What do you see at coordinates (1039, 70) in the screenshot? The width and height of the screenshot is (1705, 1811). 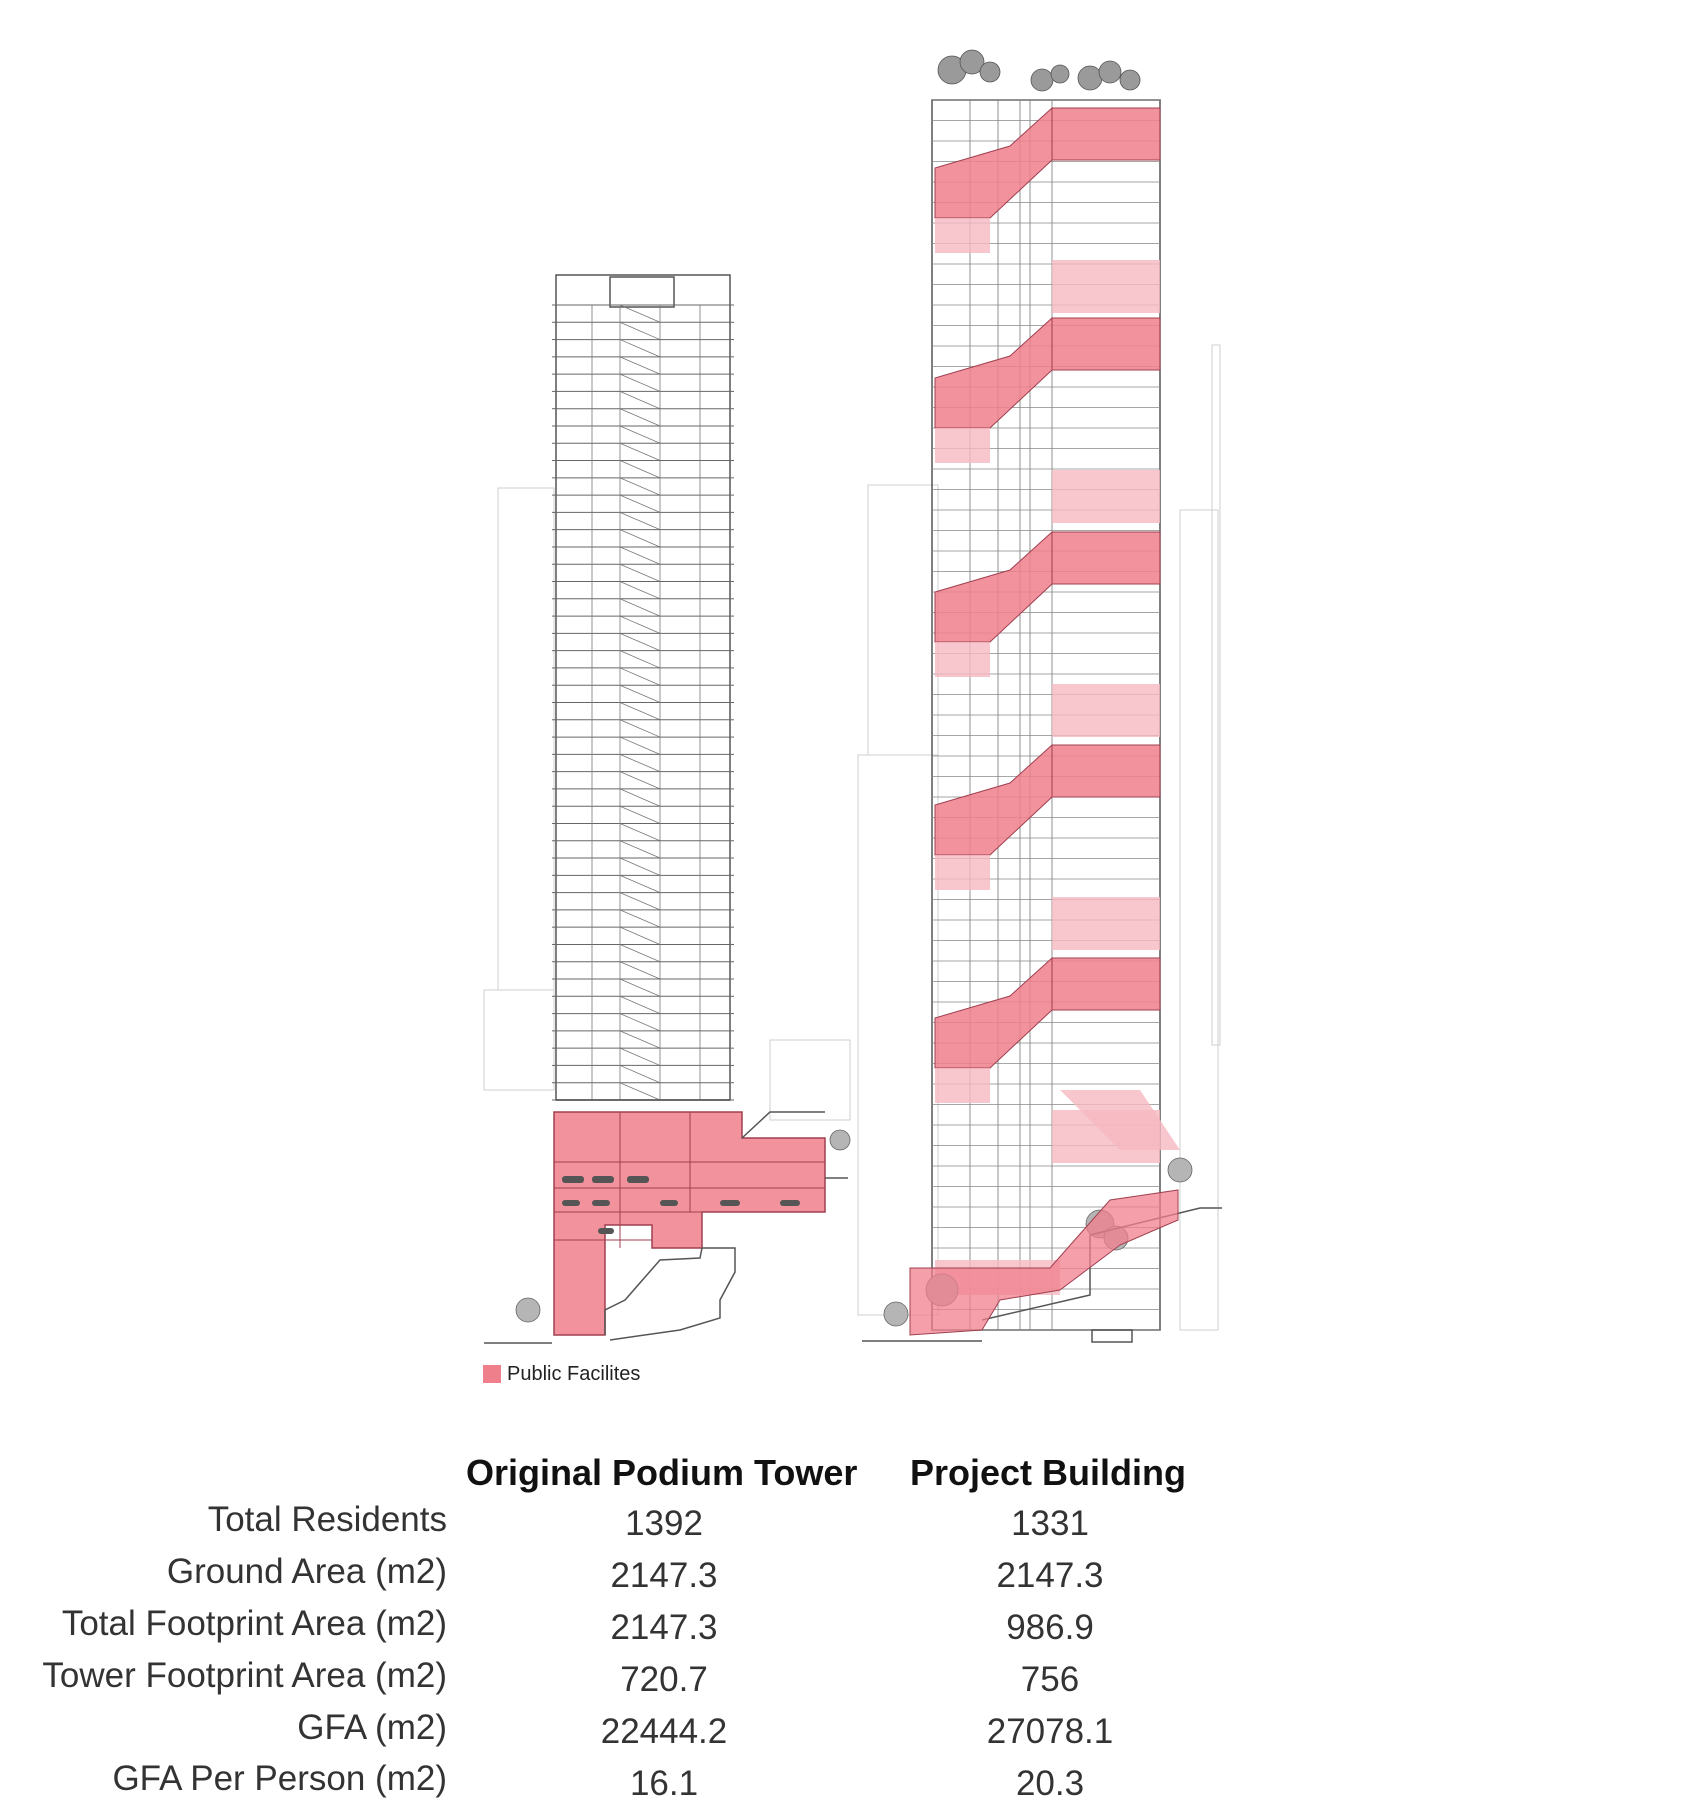 I see `roof-trees` at bounding box center [1039, 70].